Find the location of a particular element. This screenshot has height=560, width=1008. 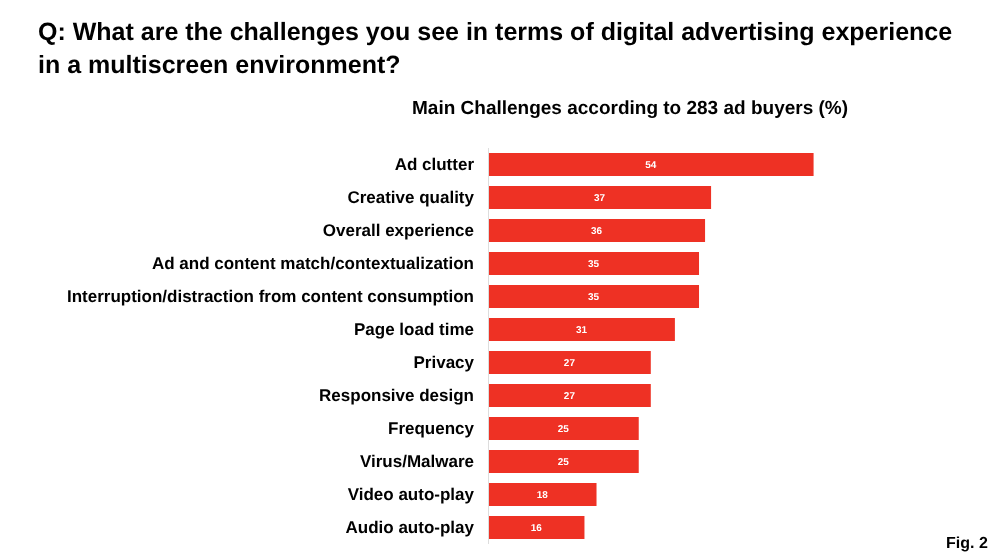

chart-subtitle: Main Challenges according to 283 ad buyers (%) is located at coordinates (630, 109).